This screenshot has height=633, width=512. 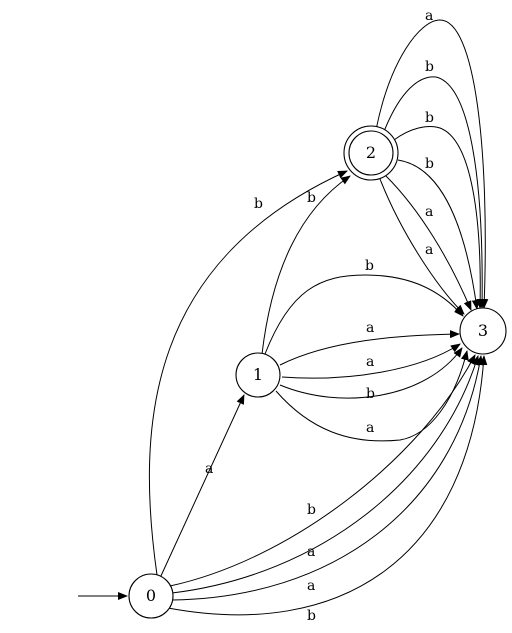 I want to click on edge-label-2-3-a-3: a, so click(x=429, y=250).